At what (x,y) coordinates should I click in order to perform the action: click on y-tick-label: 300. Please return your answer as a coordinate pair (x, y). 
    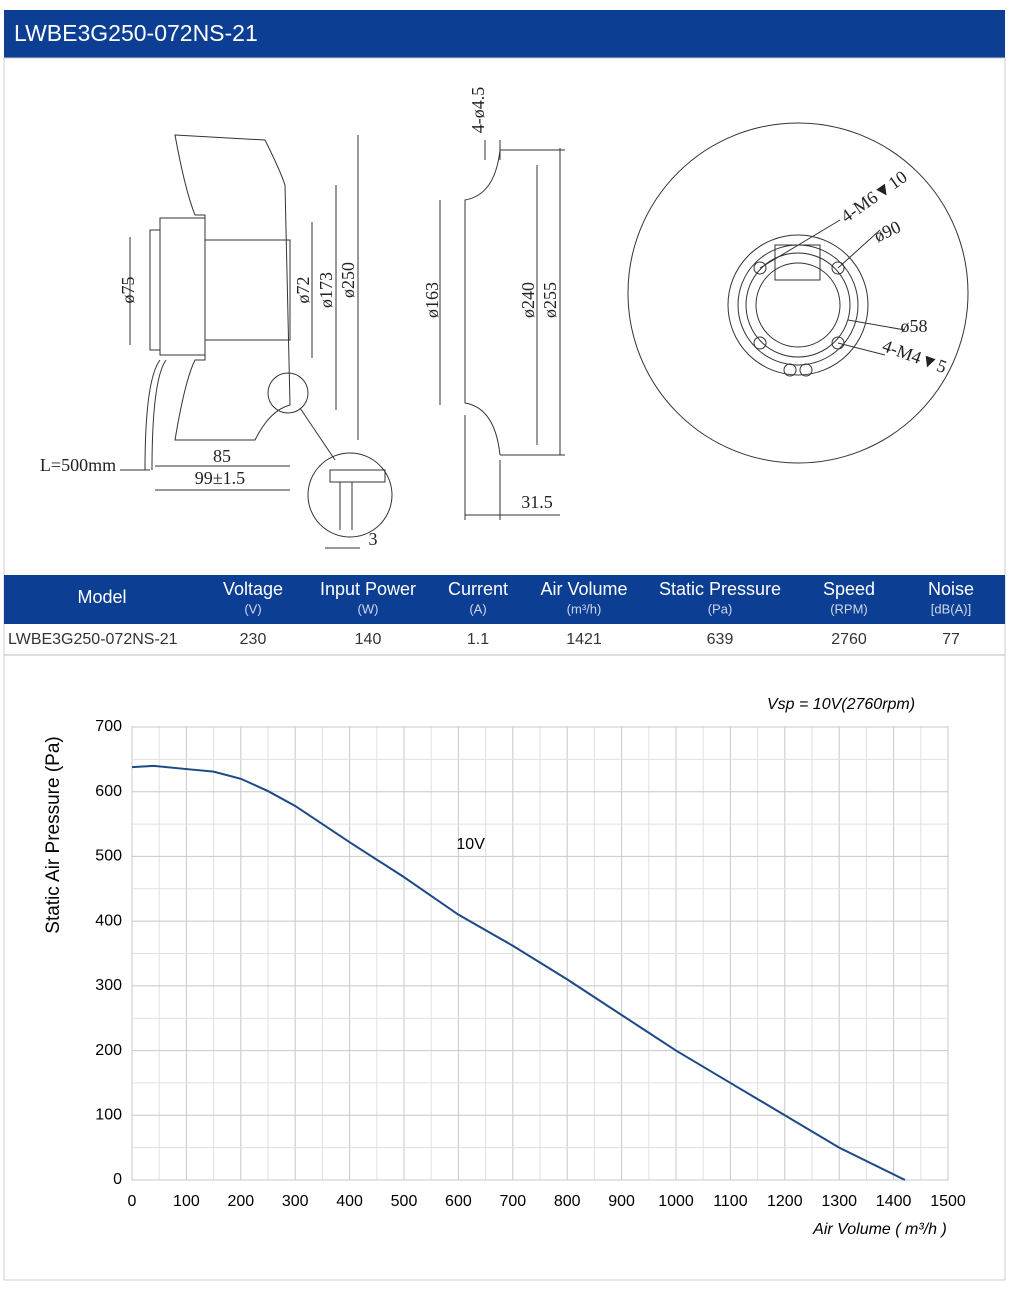
    Looking at the image, I should click on (108, 985).